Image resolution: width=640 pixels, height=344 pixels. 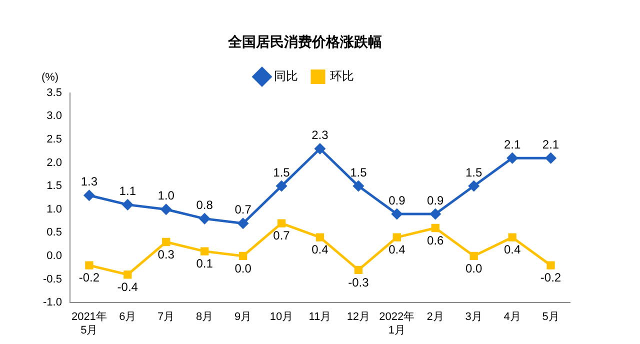 What do you see at coordinates (320, 317) in the screenshot?
I see `x-tick-label: 11月` at bounding box center [320, 317].